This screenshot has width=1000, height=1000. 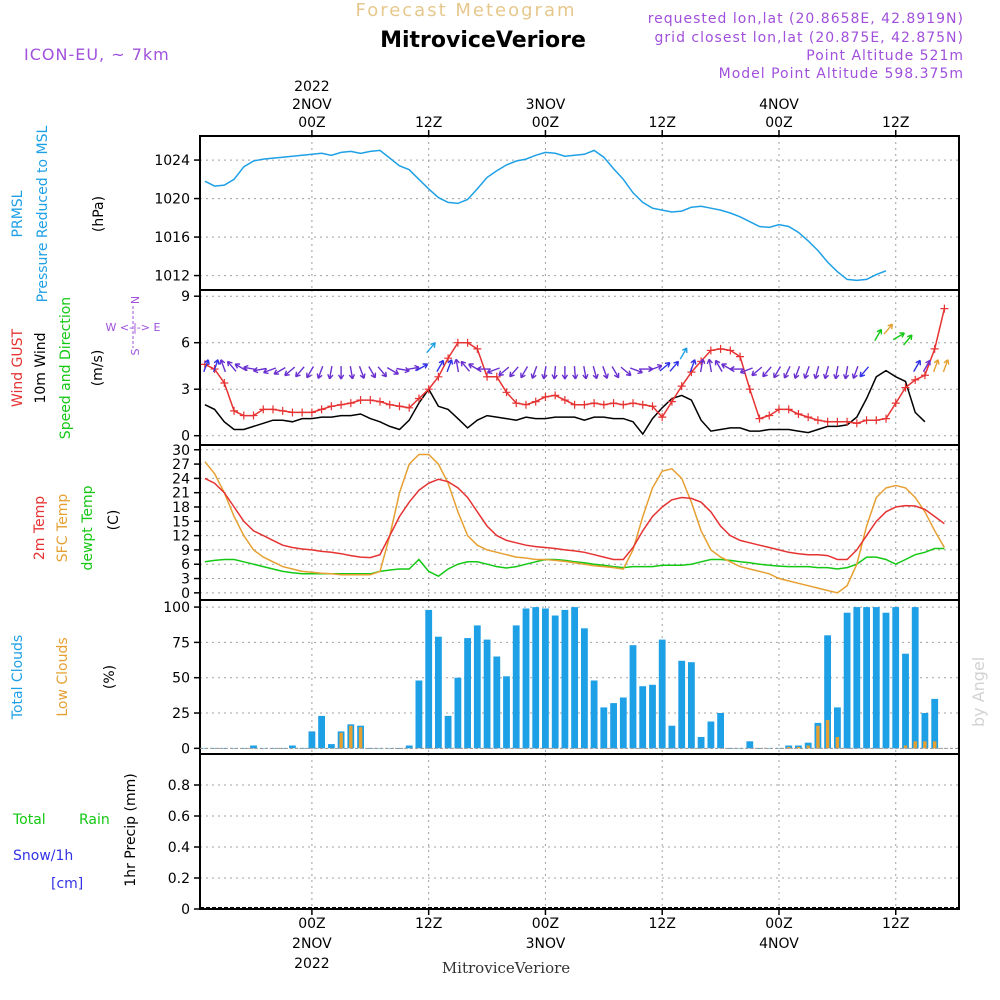 What do you see at coordinates (662, 123) in the screenshot?
I see `top-hour-label-3: 12Z` at bounding box center [662, 123].